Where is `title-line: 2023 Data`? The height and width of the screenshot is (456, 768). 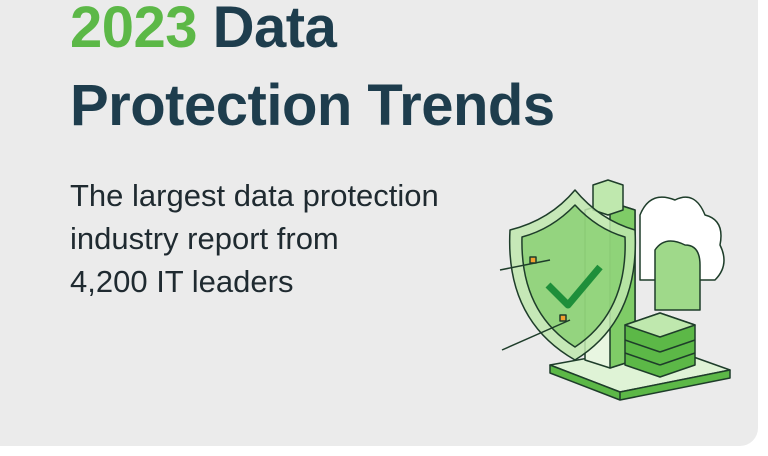 title-line: 2023 Data is located at coordinates (203, 30).